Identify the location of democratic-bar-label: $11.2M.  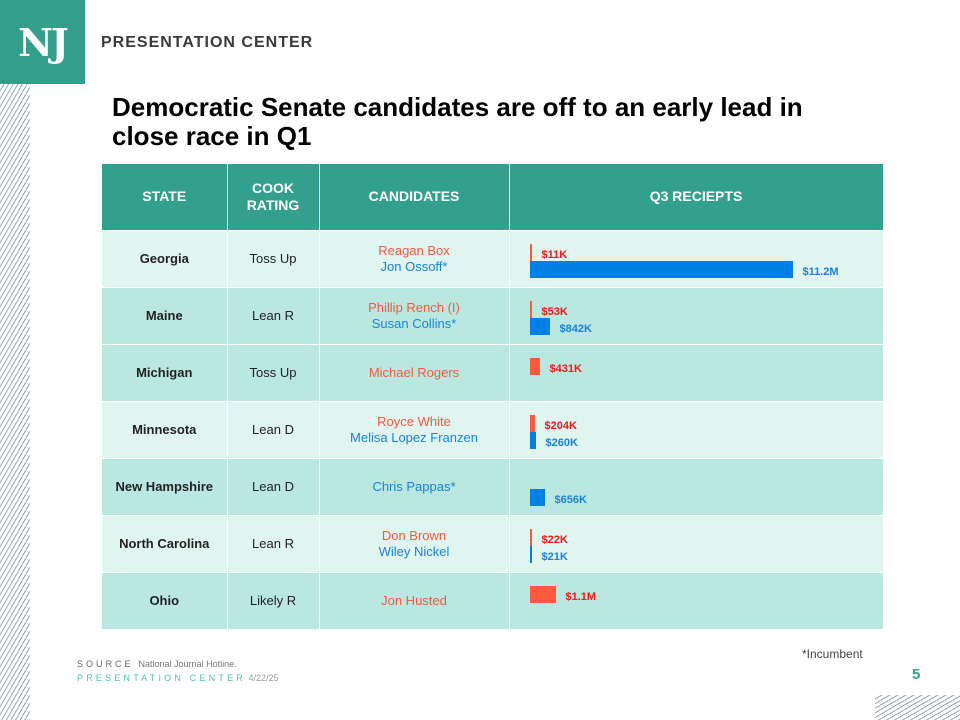
(820, 271).